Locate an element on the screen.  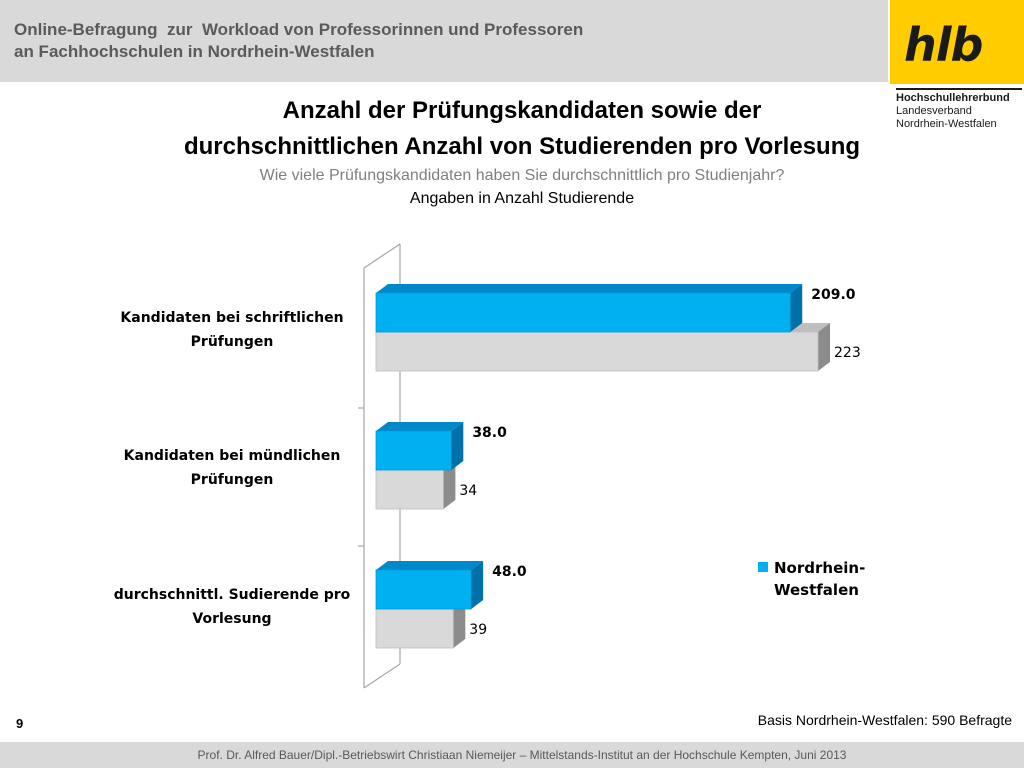
data-label-secondary: 223 is located at coordinates (847, 353).